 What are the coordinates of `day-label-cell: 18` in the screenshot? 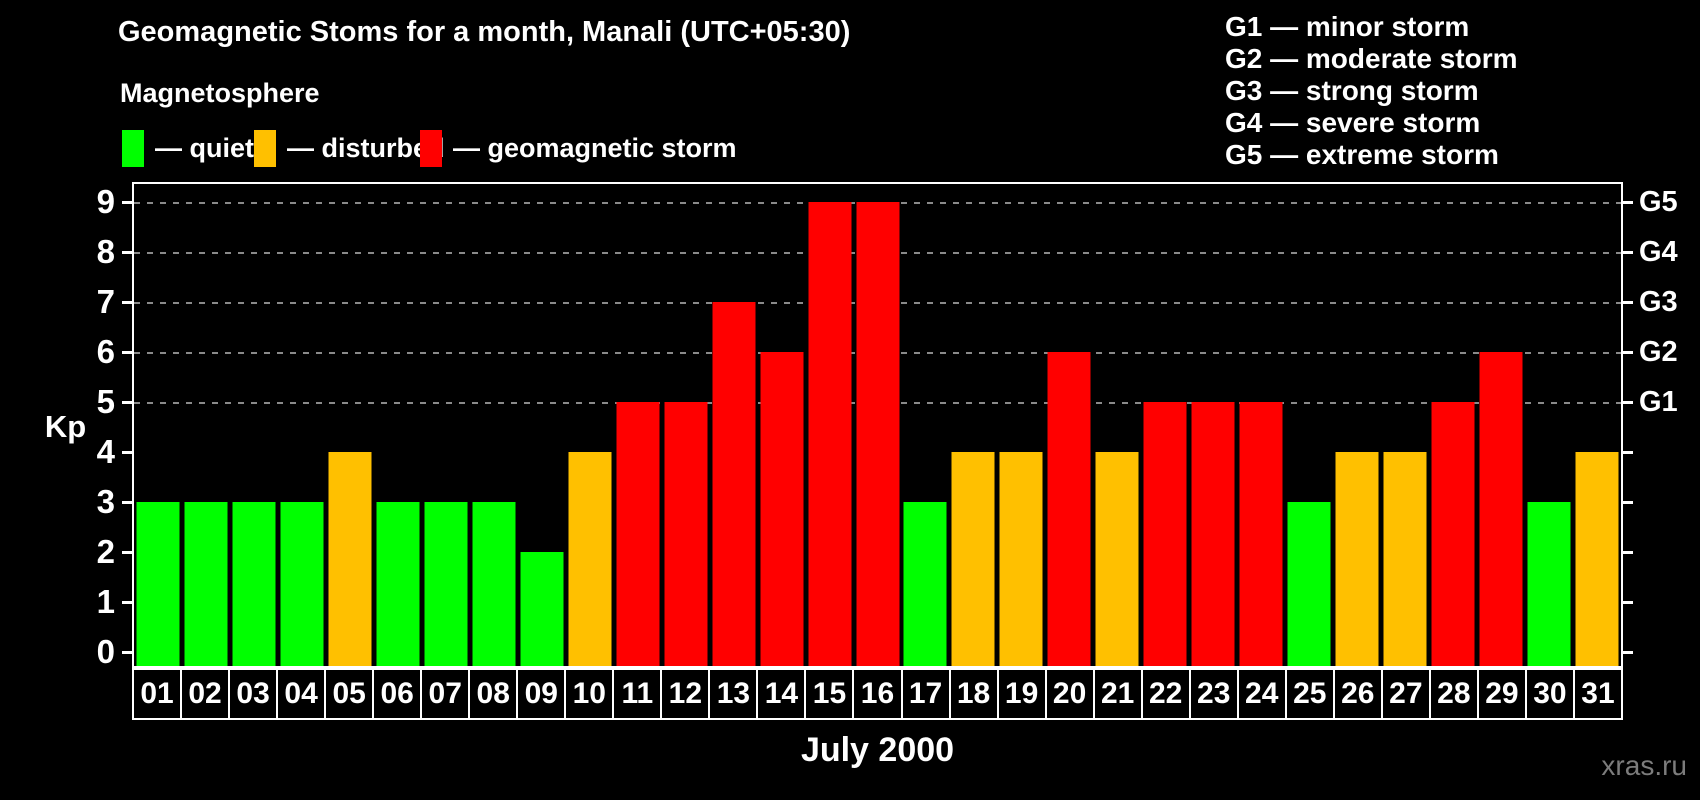 It's located at (972, 694).